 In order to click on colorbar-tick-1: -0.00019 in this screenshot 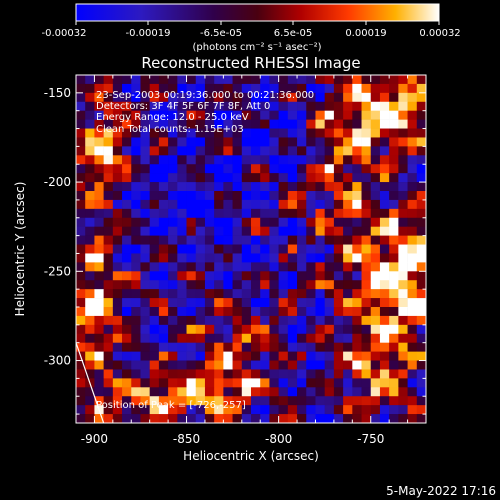, I will do `click(148, 33)`.